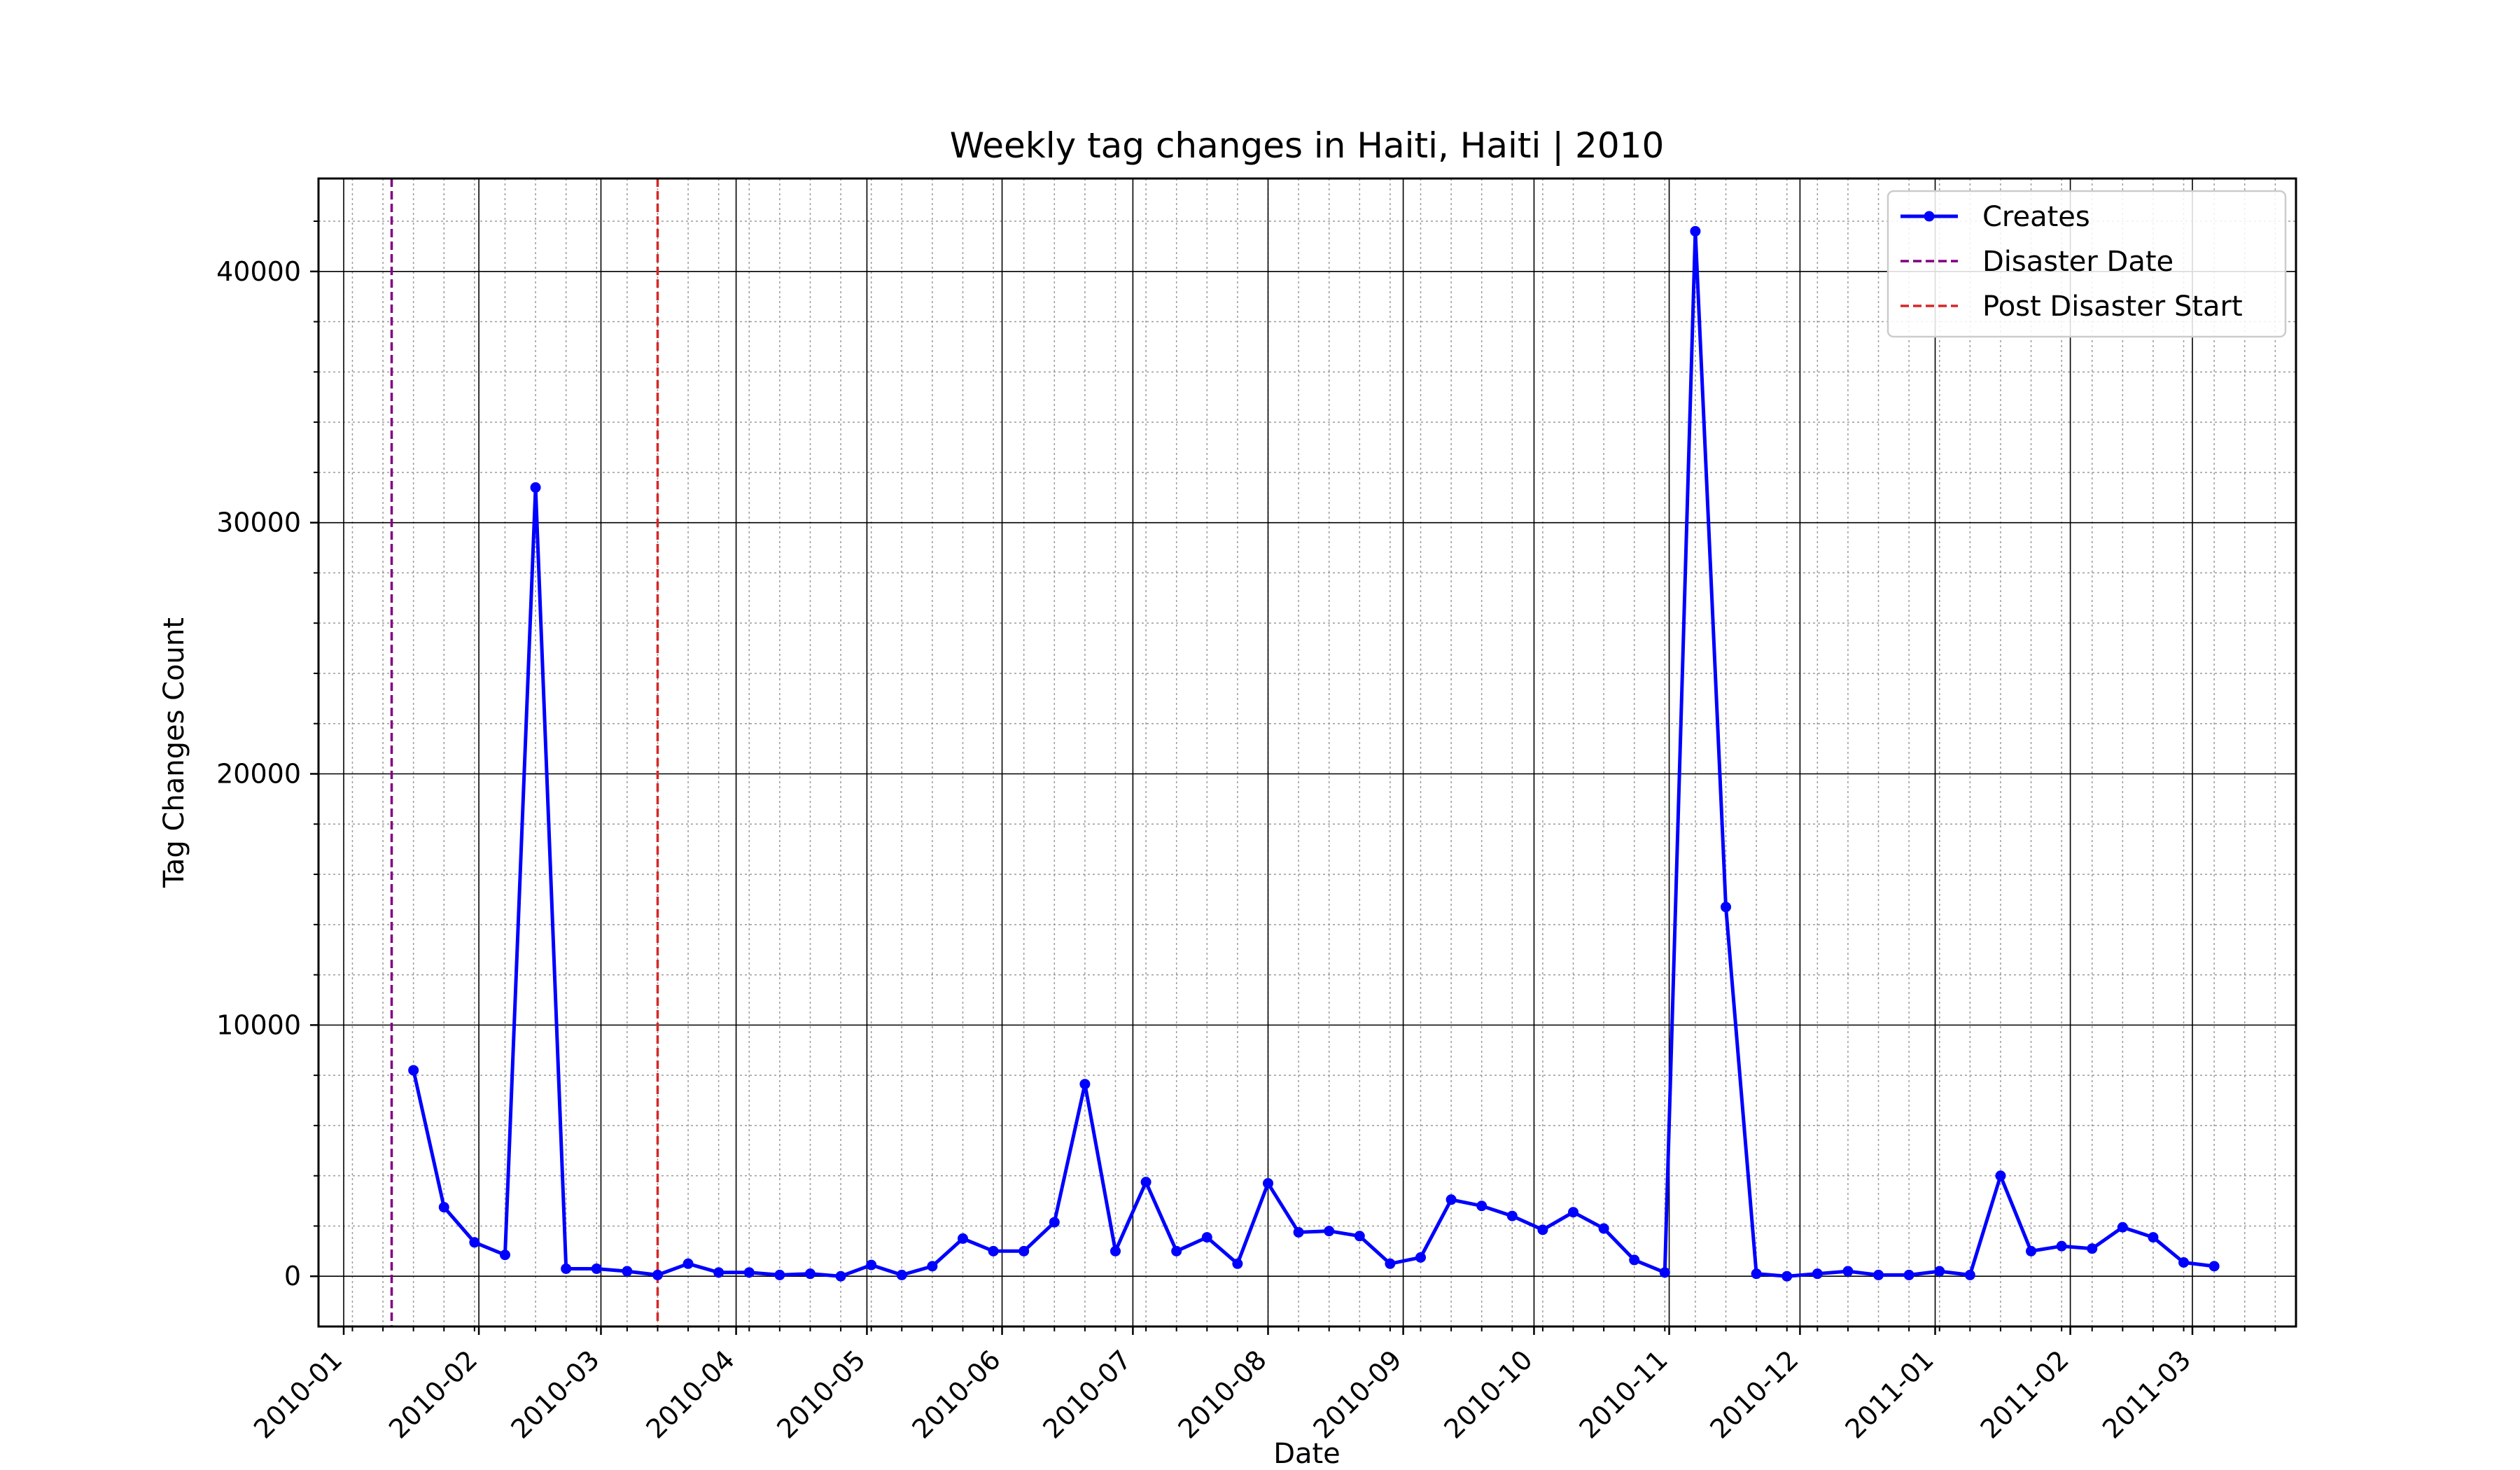  I want to click on legend-label: Post Disaster Start, so click(2112, 306).